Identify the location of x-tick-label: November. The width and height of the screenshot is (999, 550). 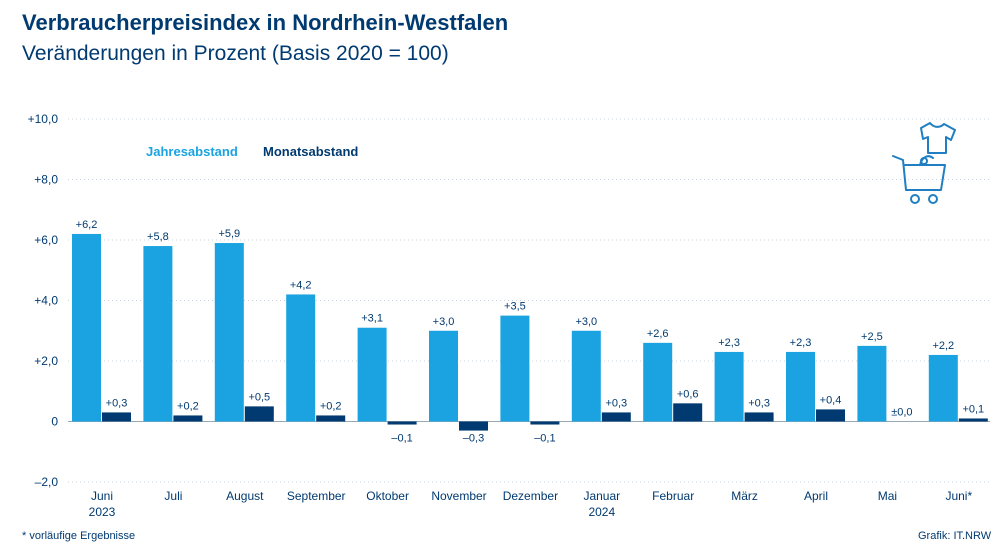
(458, 496).